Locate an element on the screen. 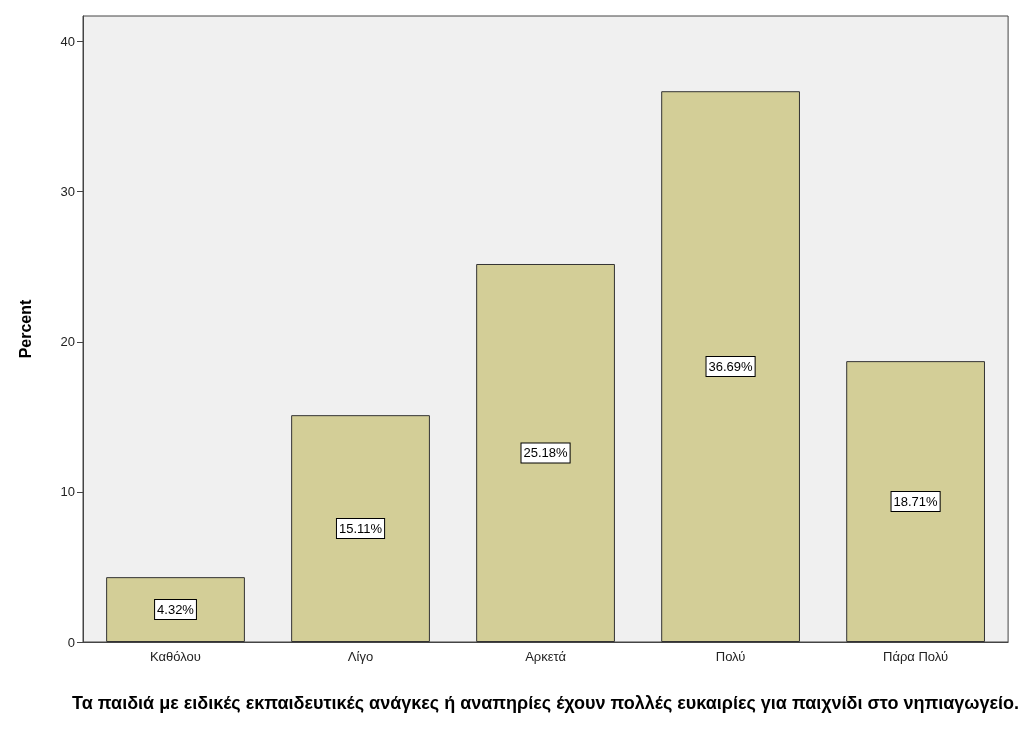 The height and width of the screenshot is (745, 1022). data-label: 25.18% is located at coordinates (546, 453).